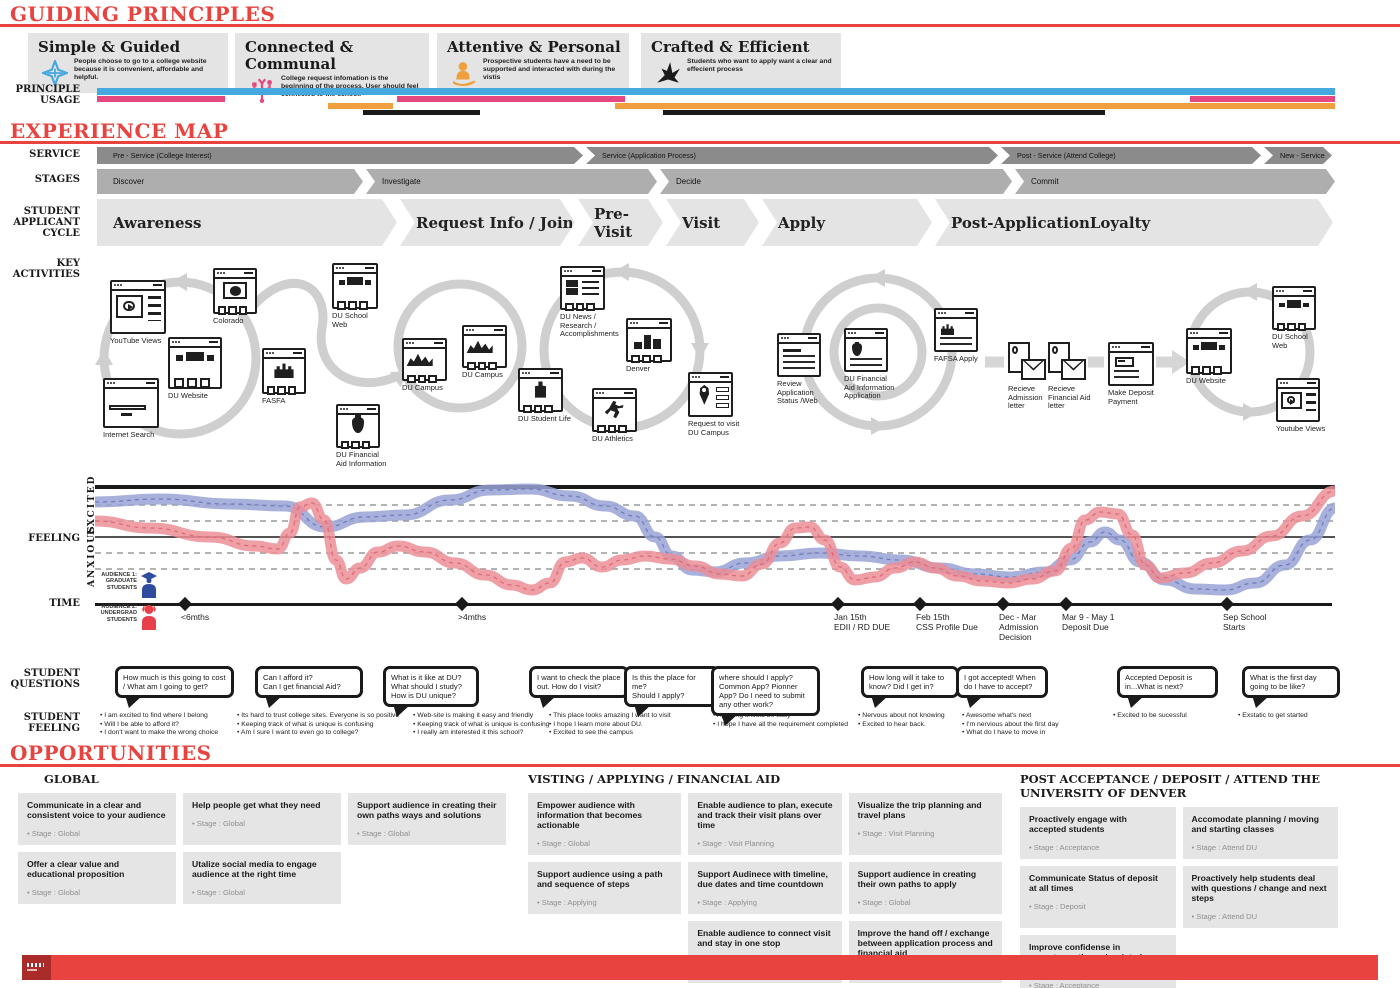  What do you see at coordinates (491, 352) in the screenshot?
I see `key-activity: DU Campus` at bounding box center [491, 352].